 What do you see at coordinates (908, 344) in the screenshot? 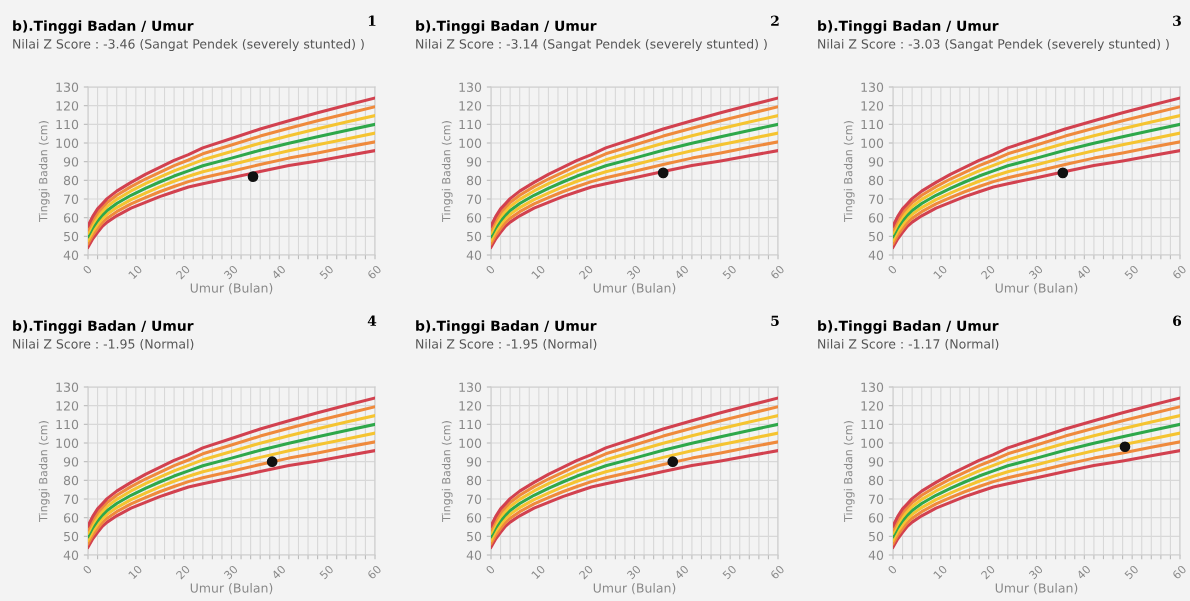
I see `chart-subtitle: Nilai Z Score : -1.17 (Normal)` at bounding box center [908, 344].